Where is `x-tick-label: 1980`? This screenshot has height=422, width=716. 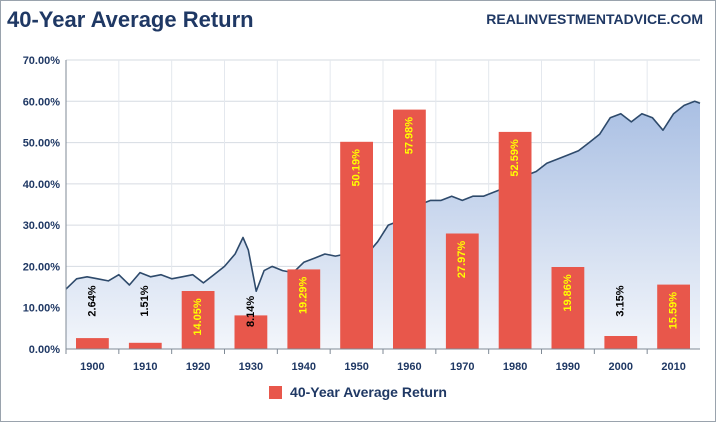 x-tick-label: 1980 is located at coordinates (515, 367).